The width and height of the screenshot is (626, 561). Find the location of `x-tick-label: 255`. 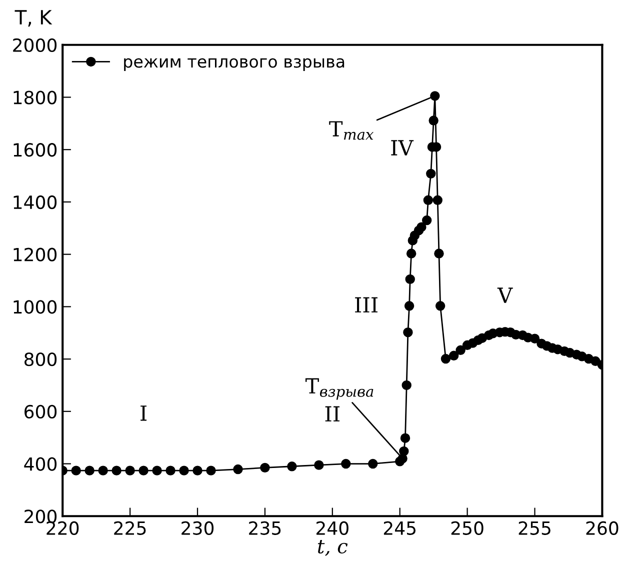

x-tick-label: 255 is located at coordinates (534, 528).